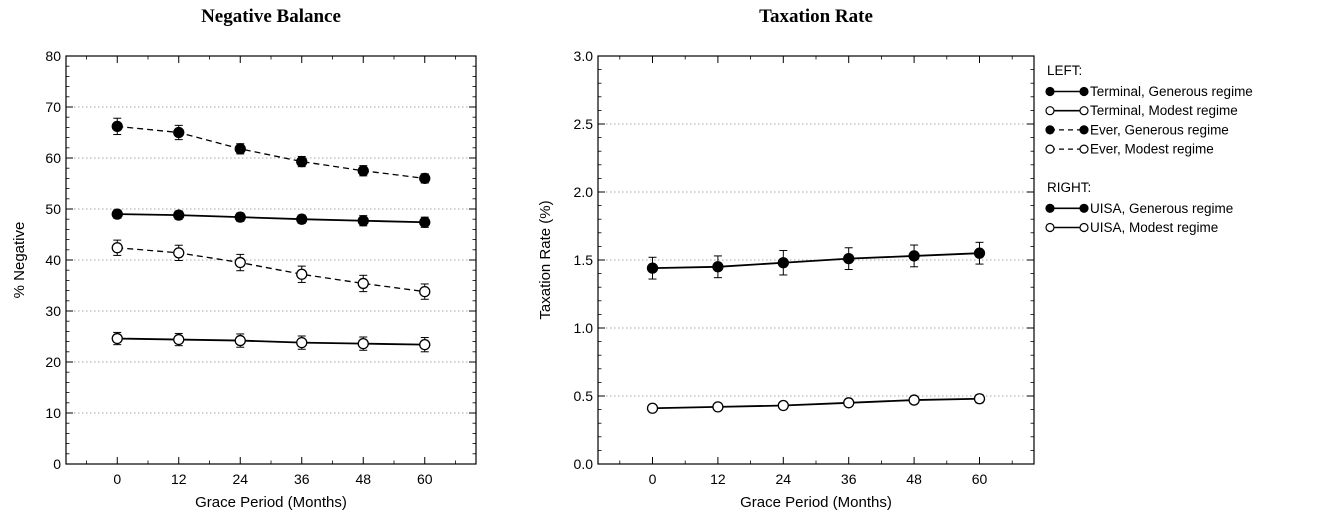 This screenshot has height=517, width=1328. I want to click on legend-item: Ever, Modest regime, so click(1129, 149).